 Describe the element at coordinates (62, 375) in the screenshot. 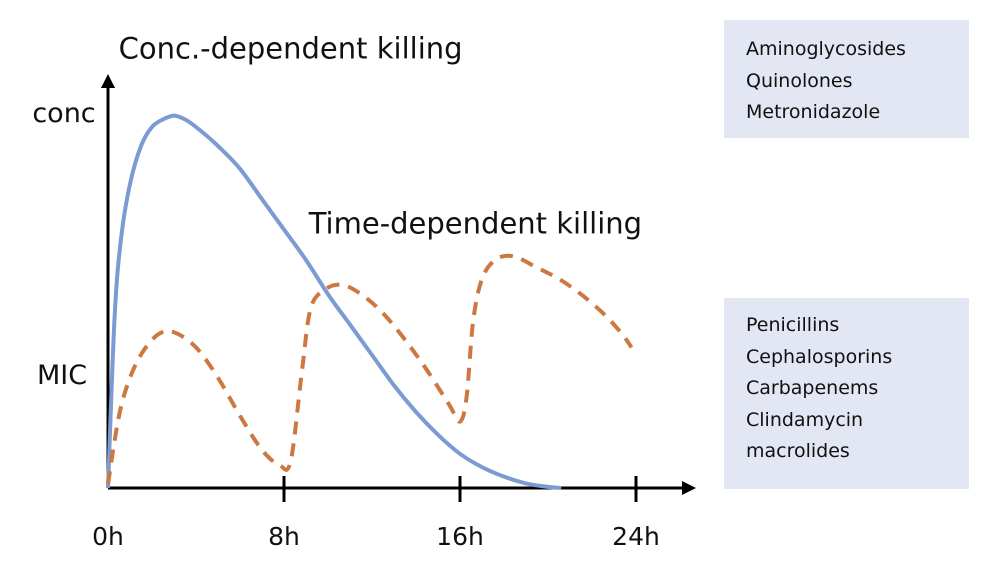

I see `mic-label: MIC` at that location.